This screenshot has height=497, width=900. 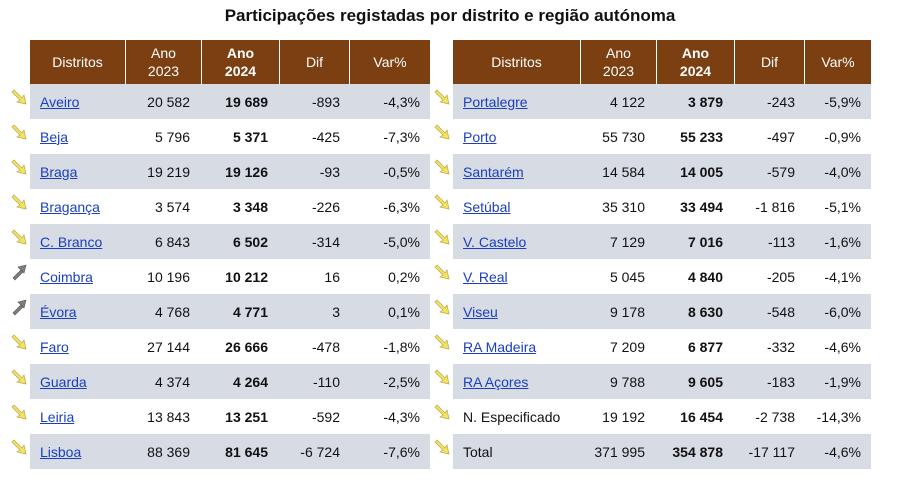 I want to click on row-cells: Faro 27 144 26 666 -478 -1,8%, so click(x=230, y=346).